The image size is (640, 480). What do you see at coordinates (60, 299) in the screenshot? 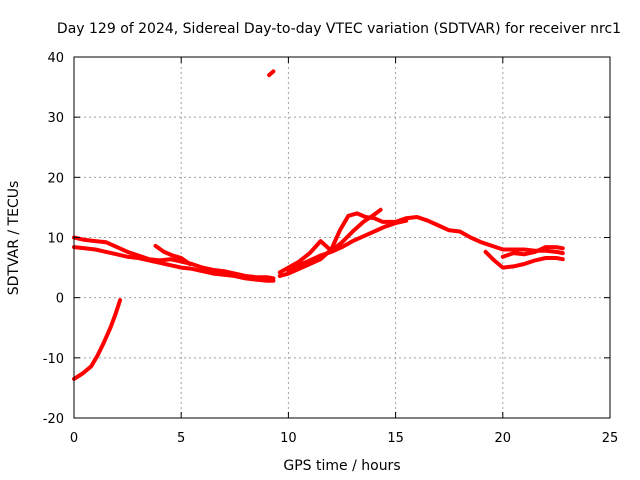
I see `y-tick-label: 0` at bounding box center [60, 299].